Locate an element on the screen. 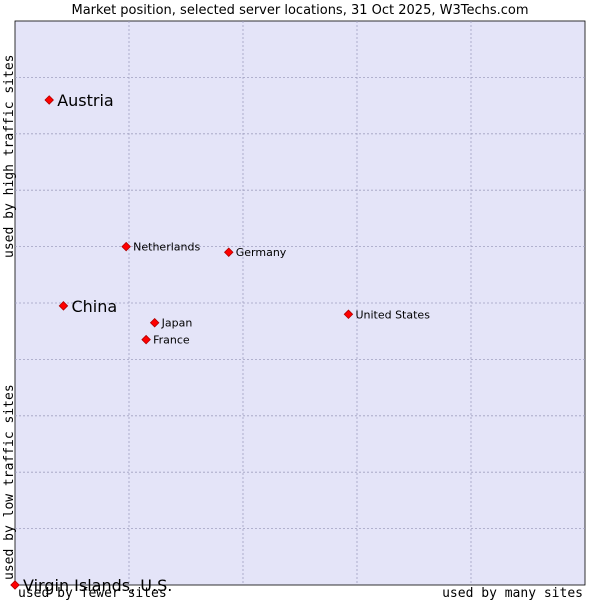 The height and width of the screenshot is (600, 600). y-axis-label-low: used by low traffic sites is located at coordinates (9, 482).